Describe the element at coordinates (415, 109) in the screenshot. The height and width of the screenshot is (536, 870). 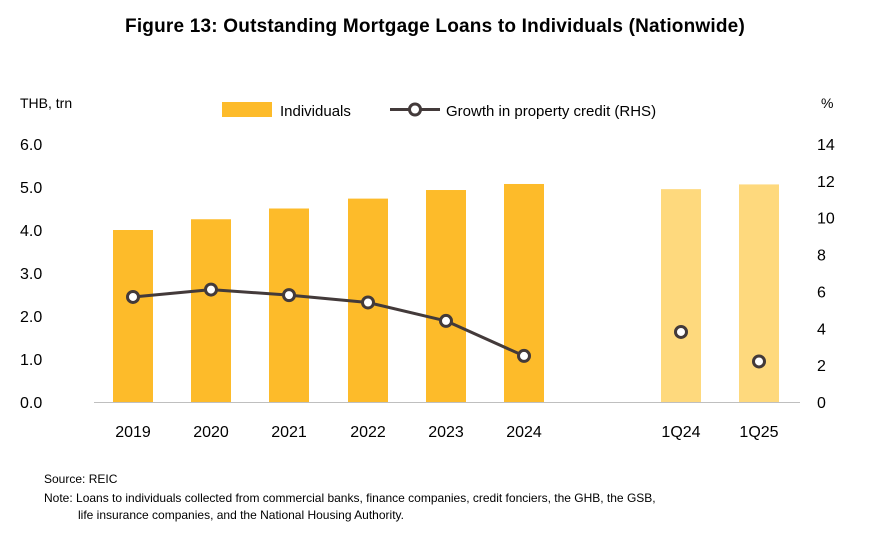
I see `legend-marker-growth` at that location.